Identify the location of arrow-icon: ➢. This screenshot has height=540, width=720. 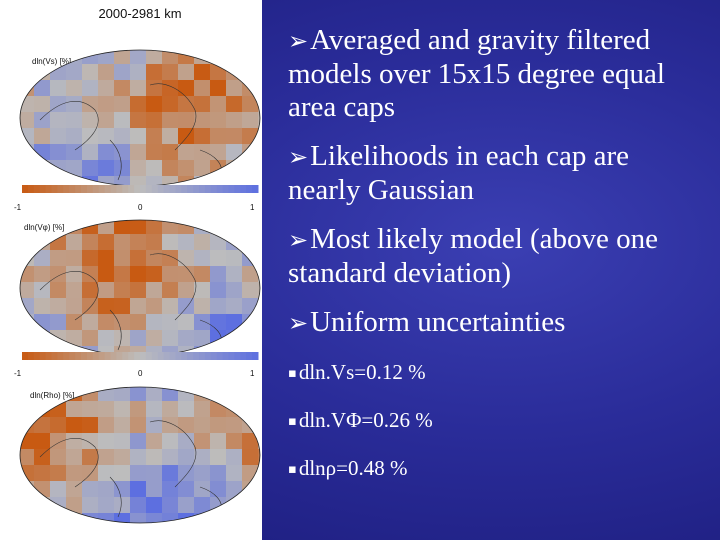
(298, 41).